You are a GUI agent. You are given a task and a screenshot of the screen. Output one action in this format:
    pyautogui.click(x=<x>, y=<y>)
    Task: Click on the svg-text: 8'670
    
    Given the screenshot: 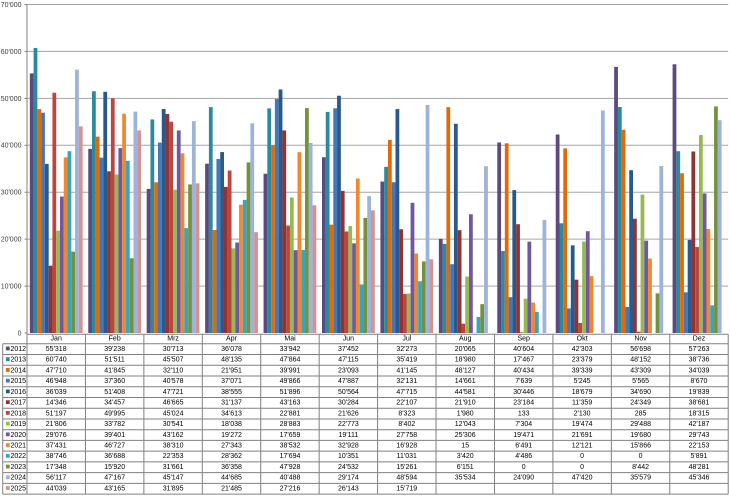 What is the action you would take?
    pyautogui.click(x=699, y=381)
    